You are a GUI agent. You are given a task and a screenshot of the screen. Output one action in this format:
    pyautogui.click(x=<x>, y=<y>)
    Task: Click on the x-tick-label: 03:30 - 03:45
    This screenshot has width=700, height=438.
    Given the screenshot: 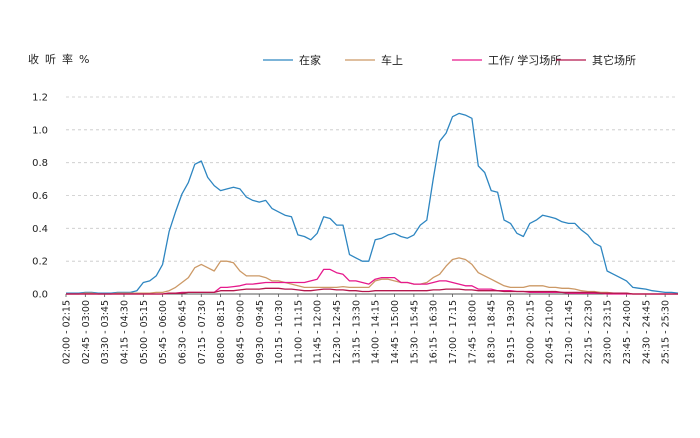 What is the action you would take?
    pyautogui.click(x=105, y=332)
    